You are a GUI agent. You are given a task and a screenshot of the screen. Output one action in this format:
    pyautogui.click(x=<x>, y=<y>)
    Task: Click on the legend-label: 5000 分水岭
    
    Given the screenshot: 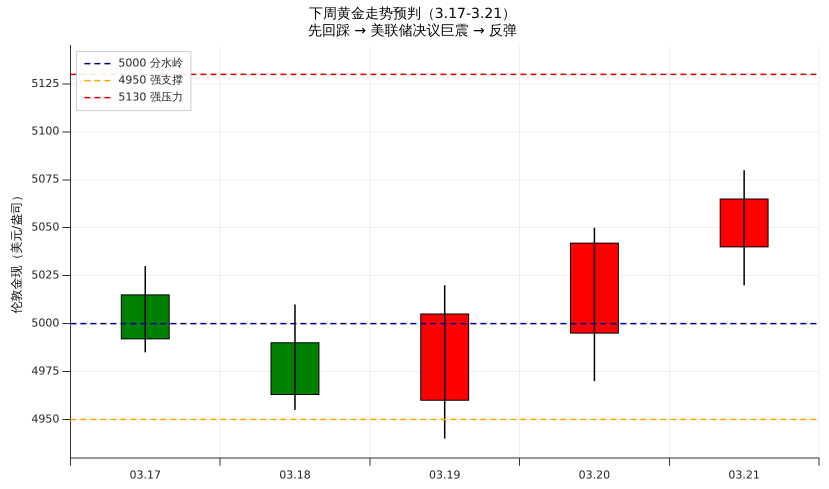 What is the action you would take?
    pyautogui.click(x=150, y=63)
    